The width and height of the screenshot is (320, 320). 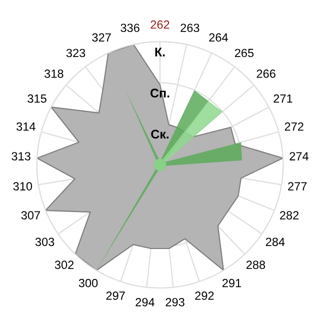 What do you see at coordinates (145, 302) in the screenshot?
I see `spoke-label: 294` at bounding box center [145, 302].